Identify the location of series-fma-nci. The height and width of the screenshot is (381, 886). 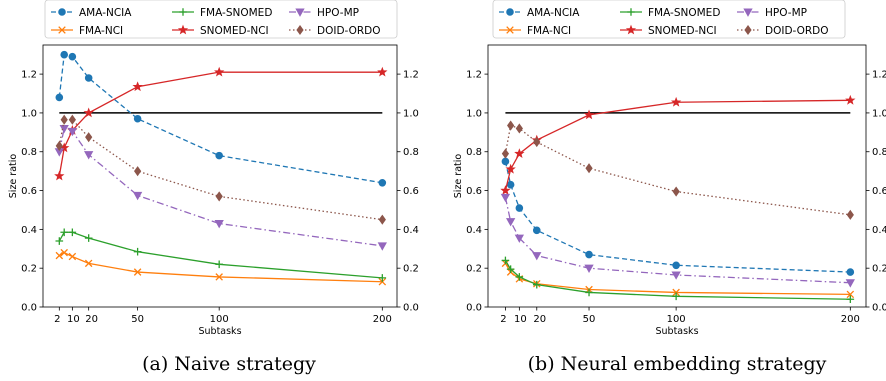
(221, 267).